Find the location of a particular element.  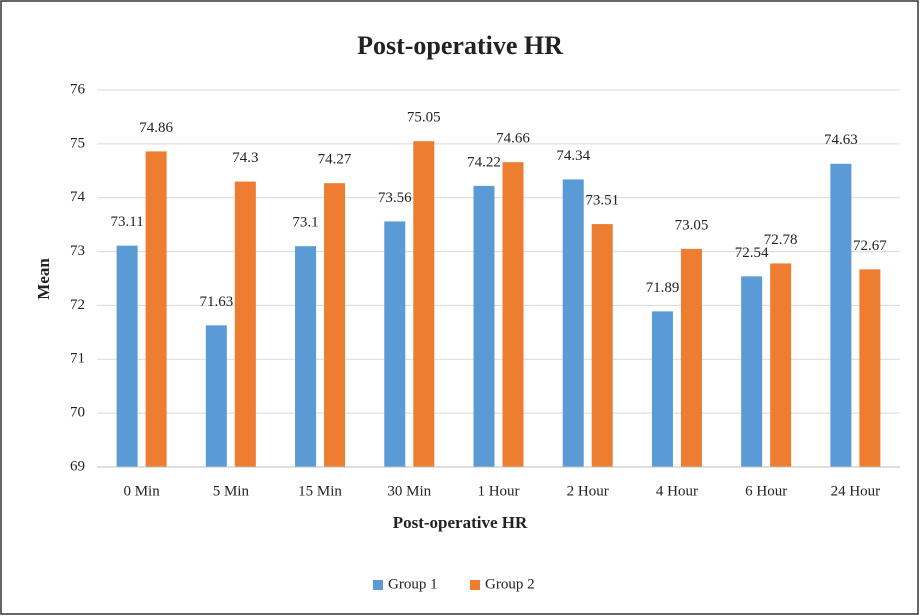

data-label: 73.11 is located at coordinates (127, 222).